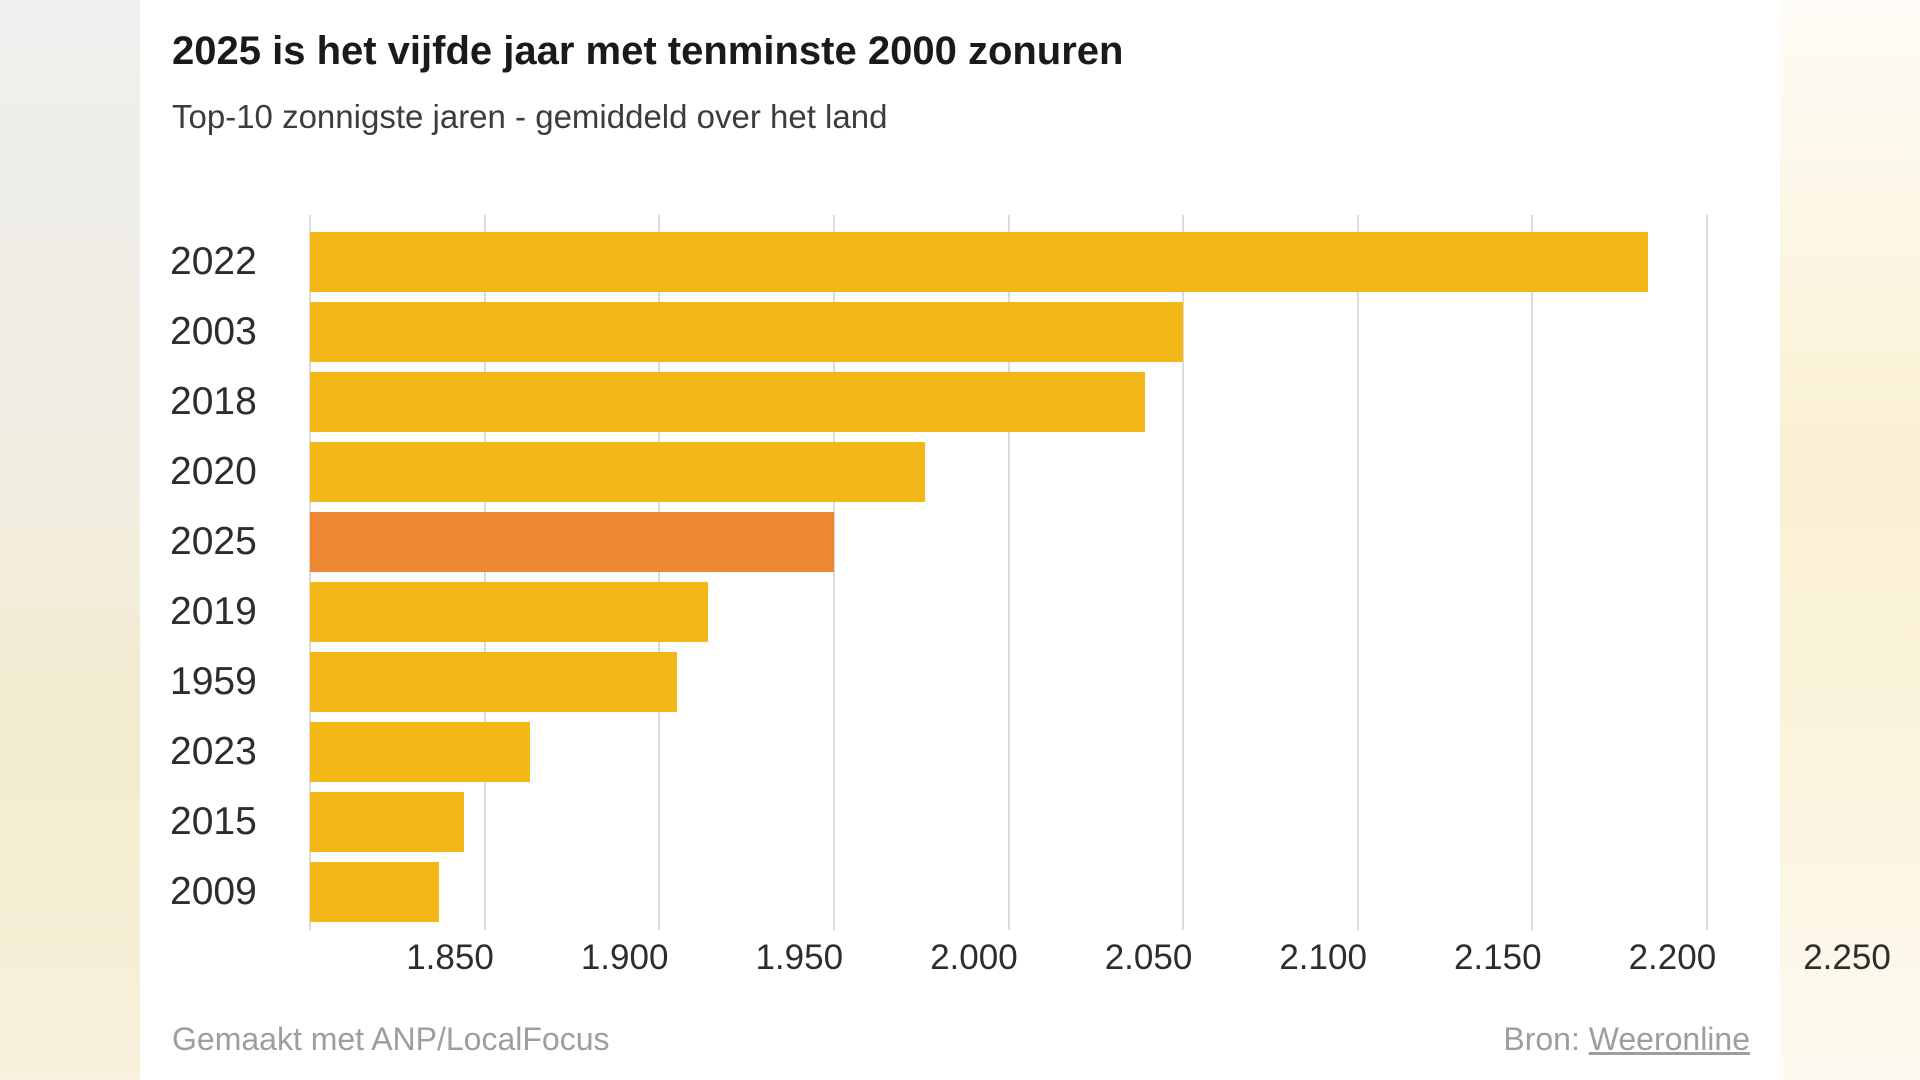 This screenshot has height=1080, width=1920. What do you see at coordinates (747, 332) in the screenshot?
I see `bar-2003` at bounding box center [747, 332].